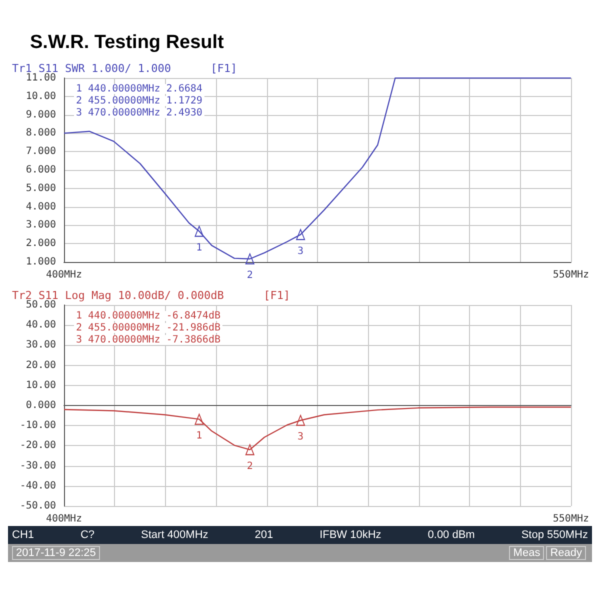 Image resolution: width=600 pixels, height=600 pixels. Describe the element at coordinates (41, 345) in the screenshot. I see `y-tick-label: 30.00` at that location.